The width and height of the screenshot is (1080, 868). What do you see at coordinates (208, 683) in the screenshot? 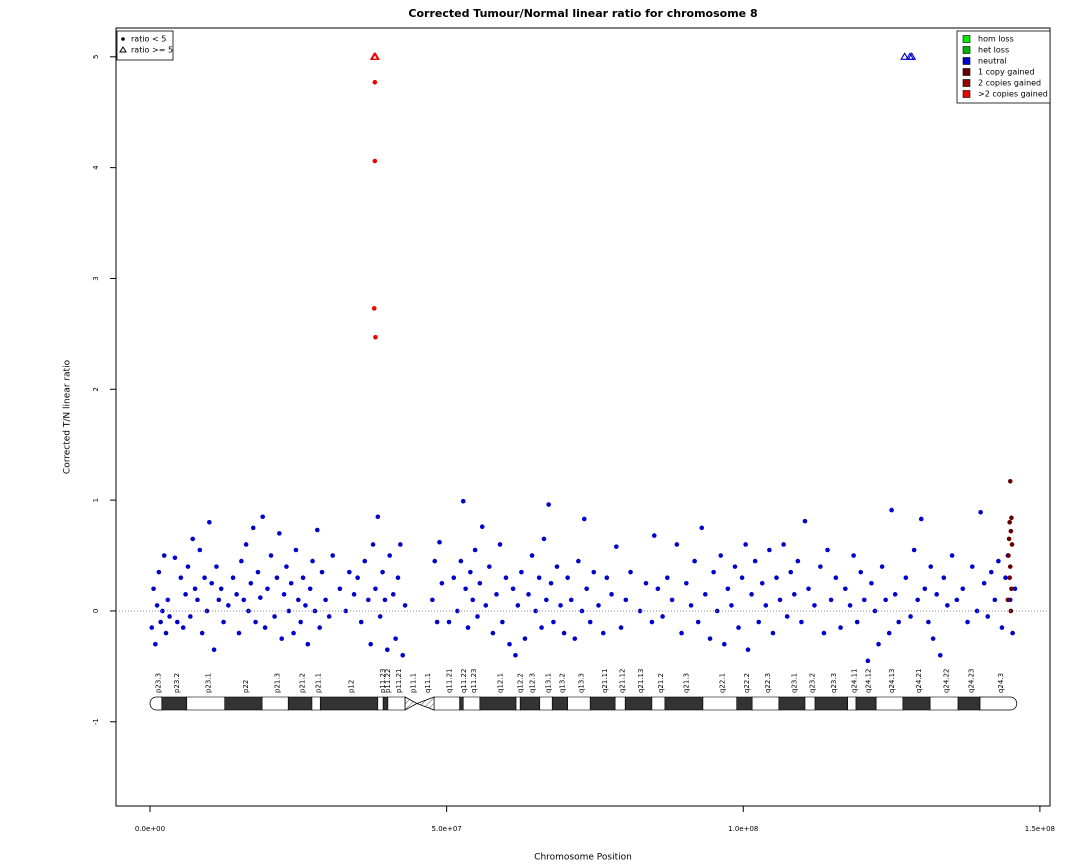
I see `band-label: p23.1` at bounding box center [208, 683].